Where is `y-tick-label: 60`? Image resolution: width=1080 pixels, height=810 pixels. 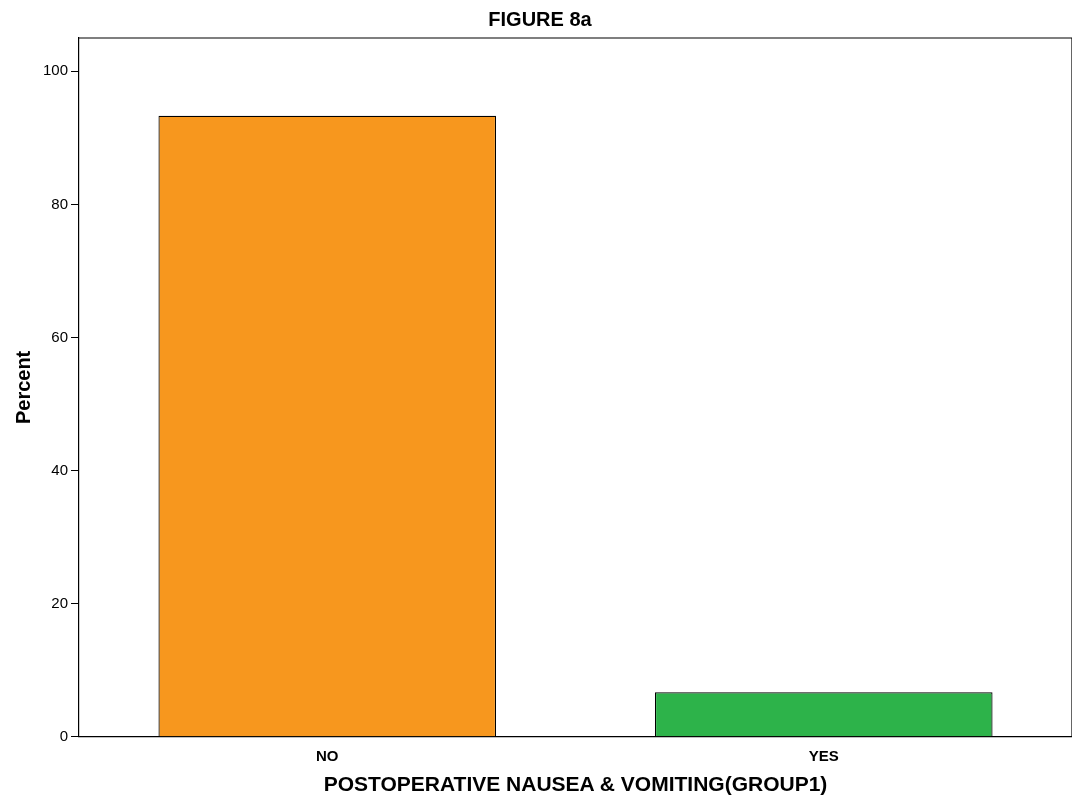
y-tick-label: 60 is located at coordinates (60, 336).